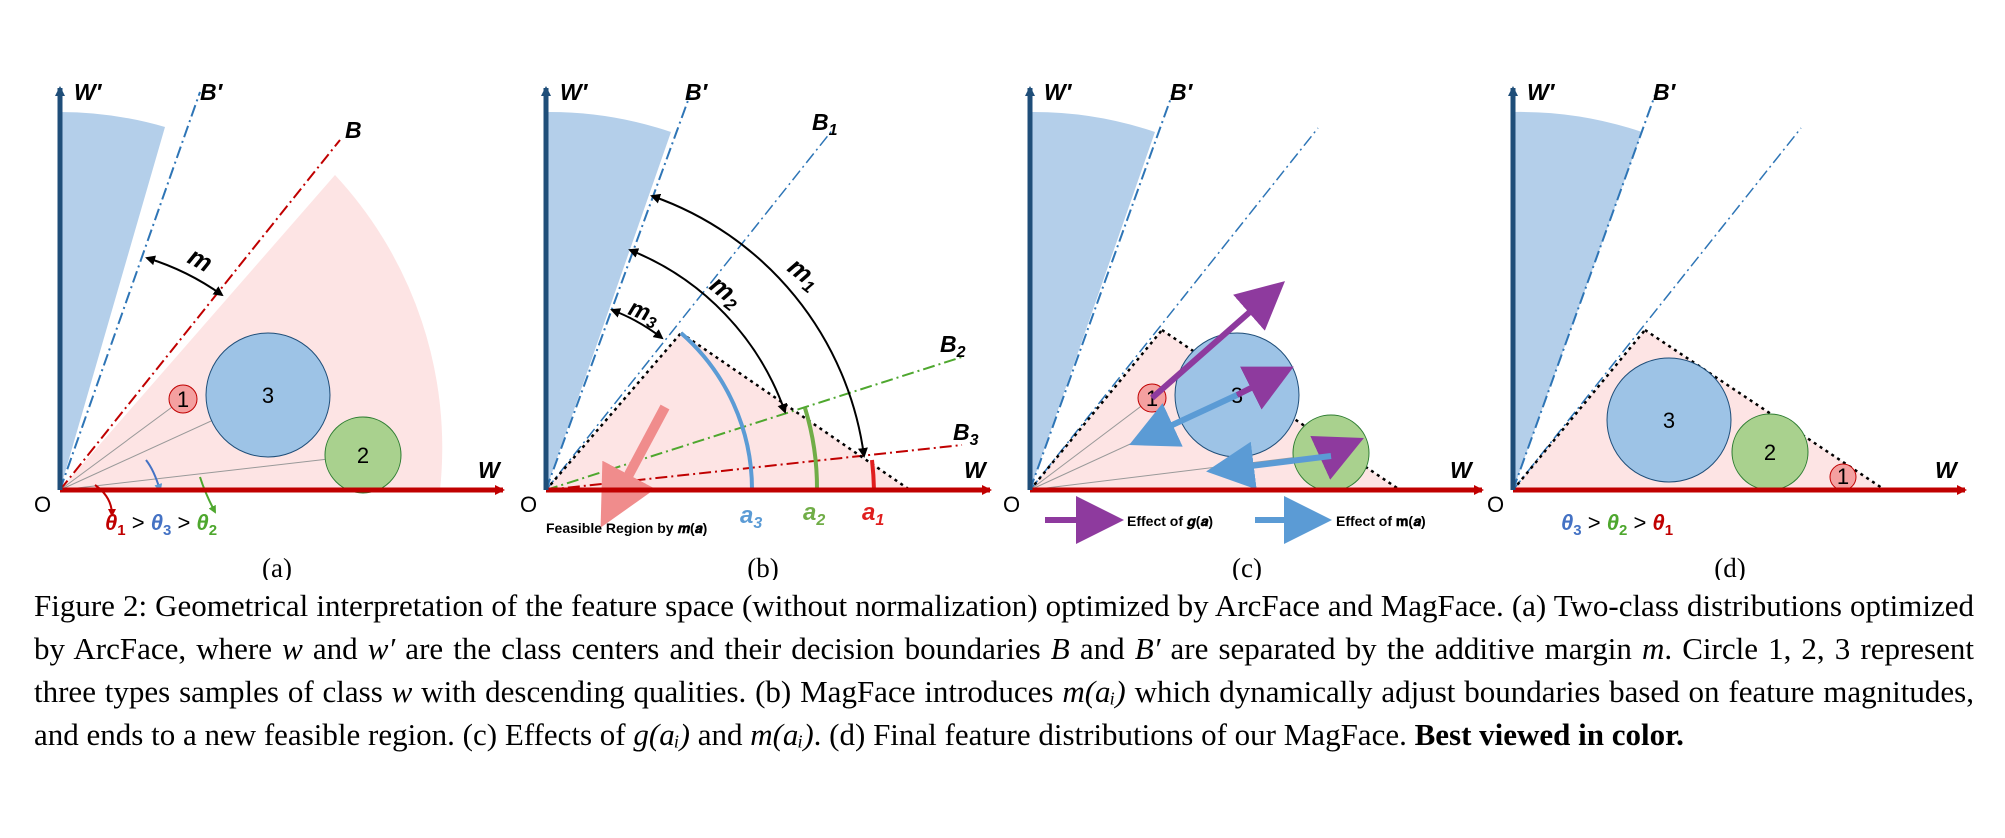  I want to click on margin-arc-a, so click(184, 276).